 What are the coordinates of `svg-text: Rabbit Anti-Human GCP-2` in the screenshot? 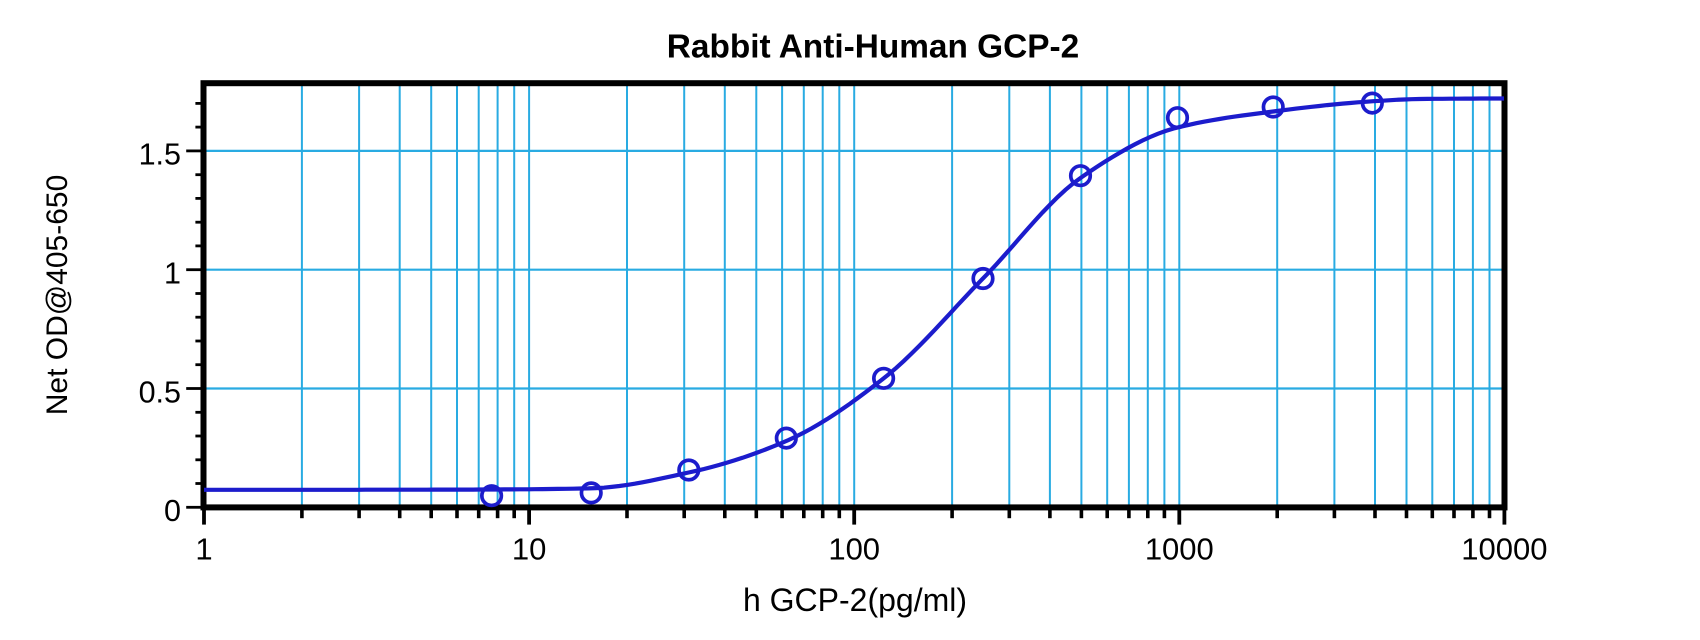 It's located at (873, 47).